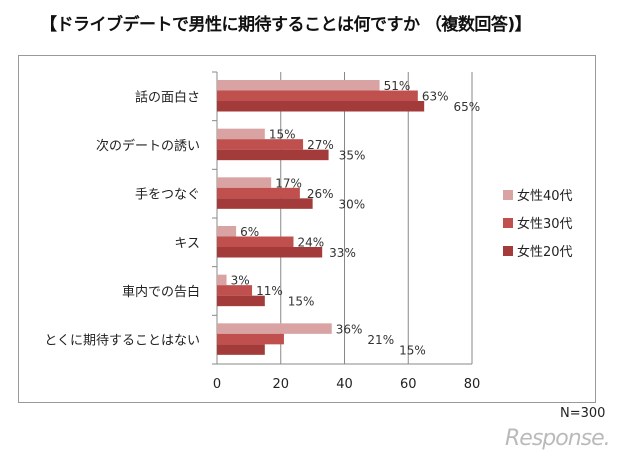 Image resolution: width=640 pixels, height=456 pixels. Describe the element at coordinates (344, 384) in the screenshot. I see `x-tick-label: 40` at that location.